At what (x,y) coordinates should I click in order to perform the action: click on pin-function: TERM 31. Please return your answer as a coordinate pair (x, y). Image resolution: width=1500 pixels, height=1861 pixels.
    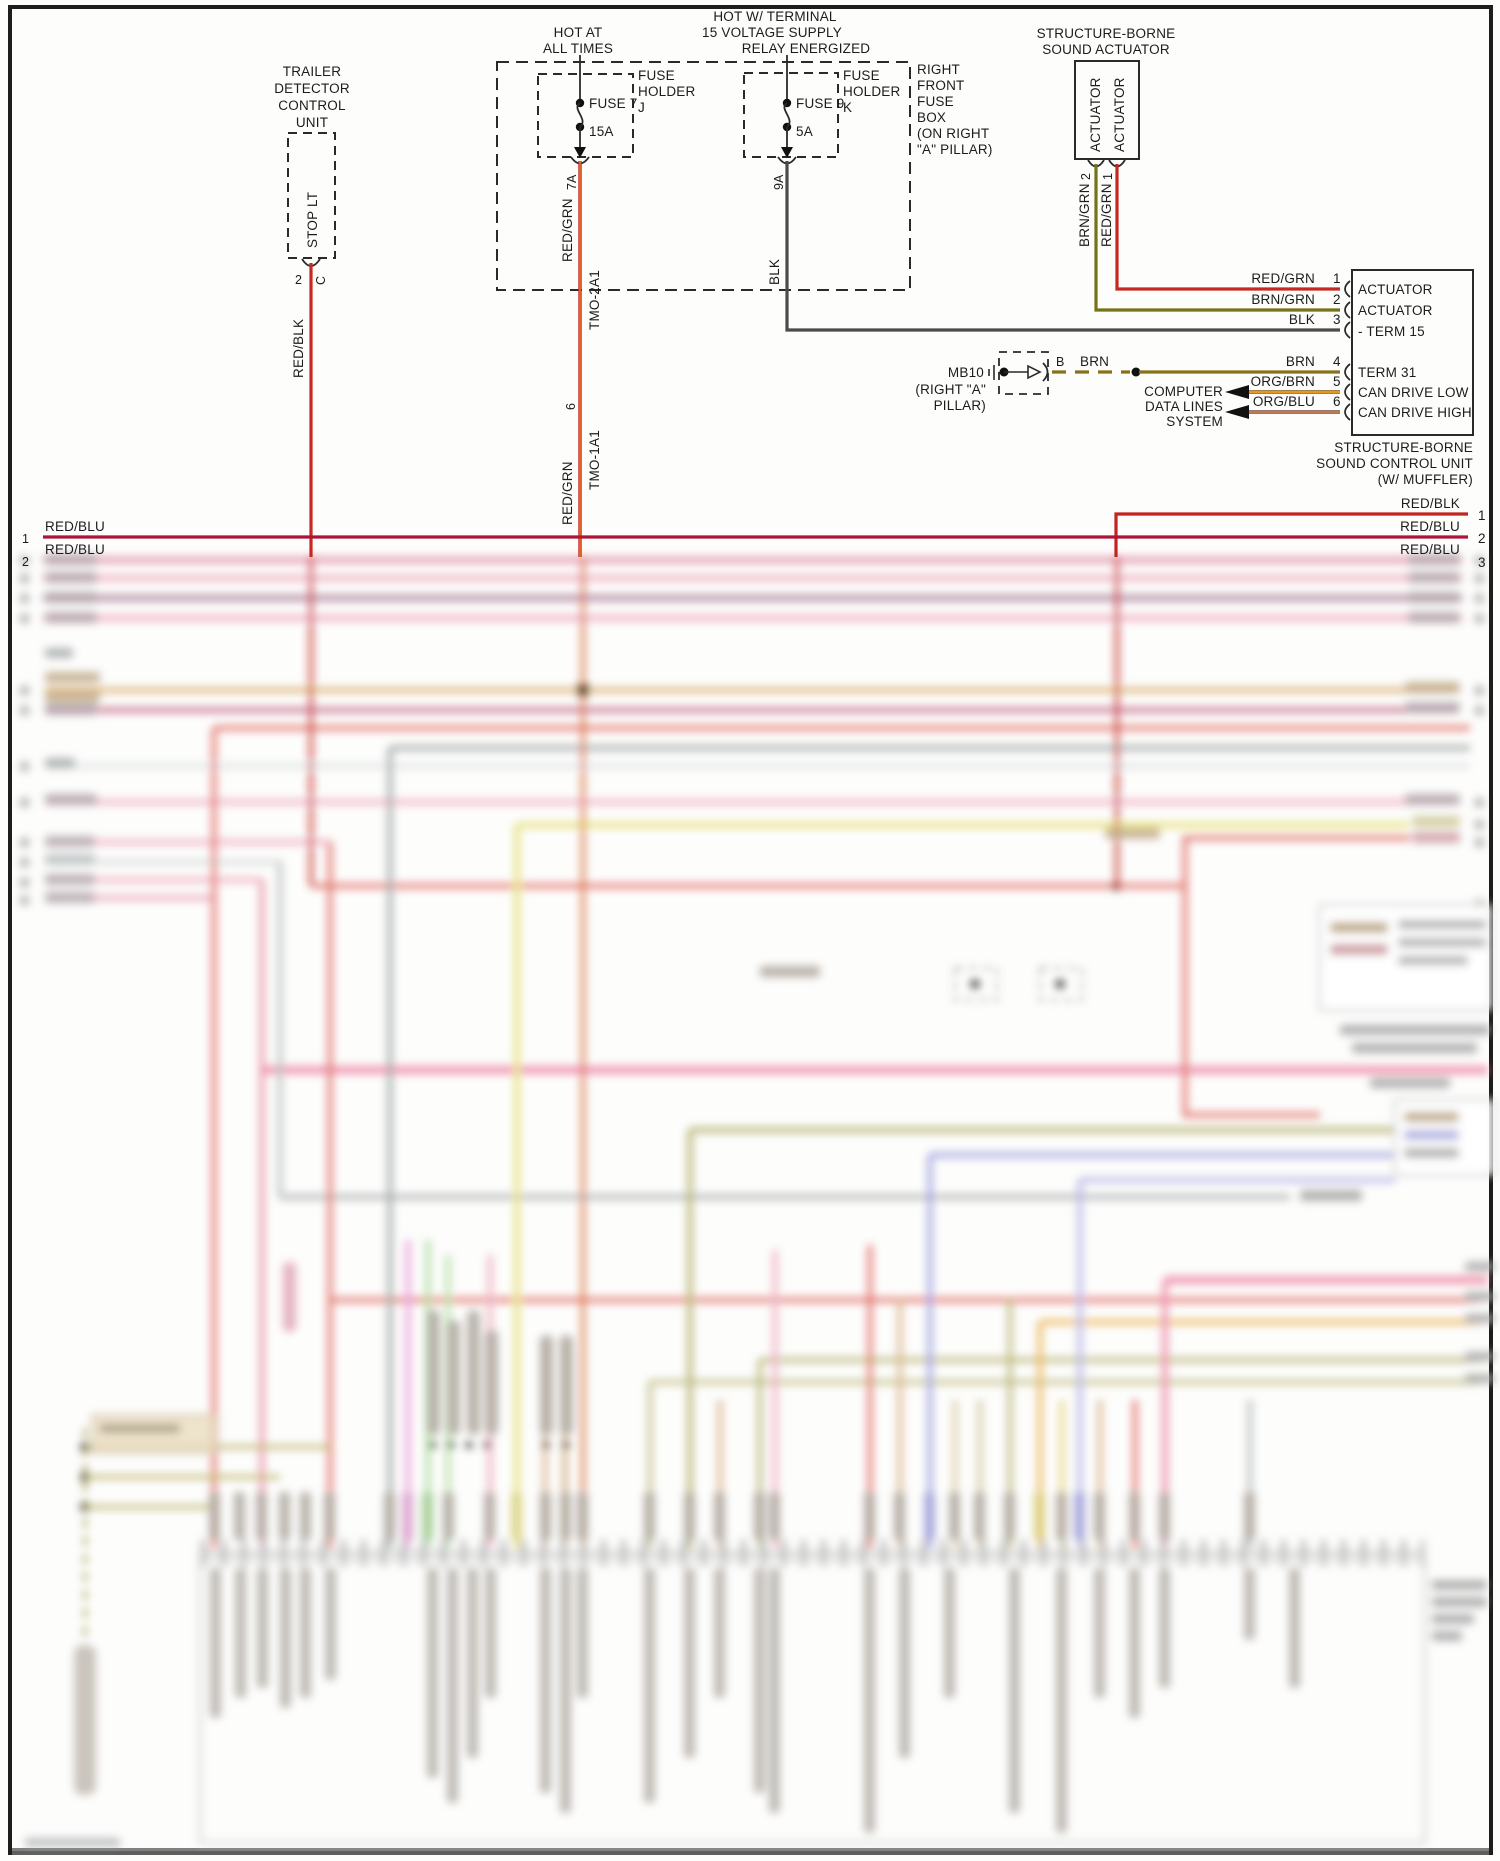
    Looking at the image, I should click on (1387, 372).